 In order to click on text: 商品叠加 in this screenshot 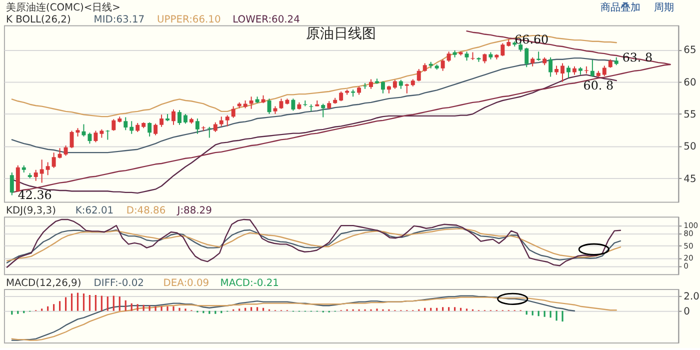, I will do `click(620, 7)`.